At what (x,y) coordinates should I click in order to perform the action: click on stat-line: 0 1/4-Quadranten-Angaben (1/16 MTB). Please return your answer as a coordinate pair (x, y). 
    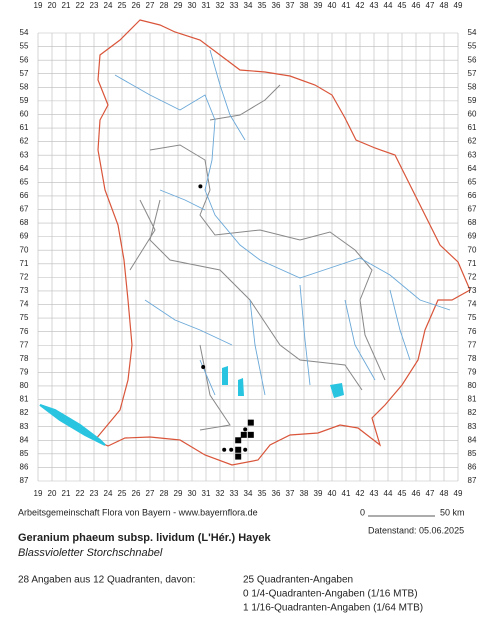
    Looking at the image, I should click on (330, 594).